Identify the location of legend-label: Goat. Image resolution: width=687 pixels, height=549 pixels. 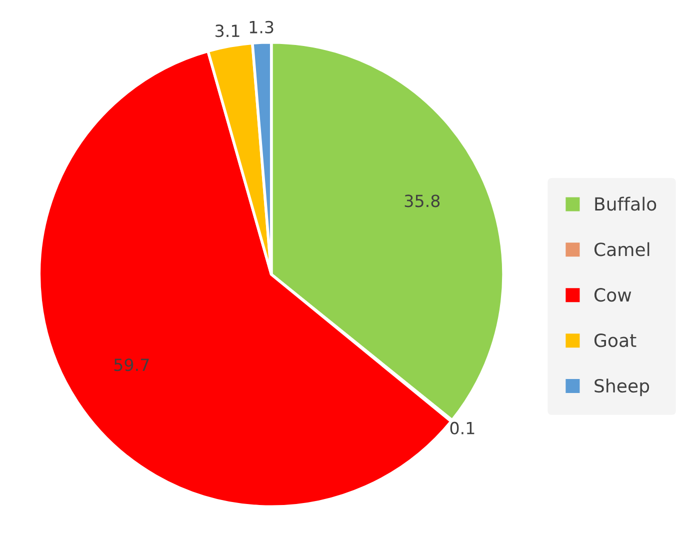
(615, 341).